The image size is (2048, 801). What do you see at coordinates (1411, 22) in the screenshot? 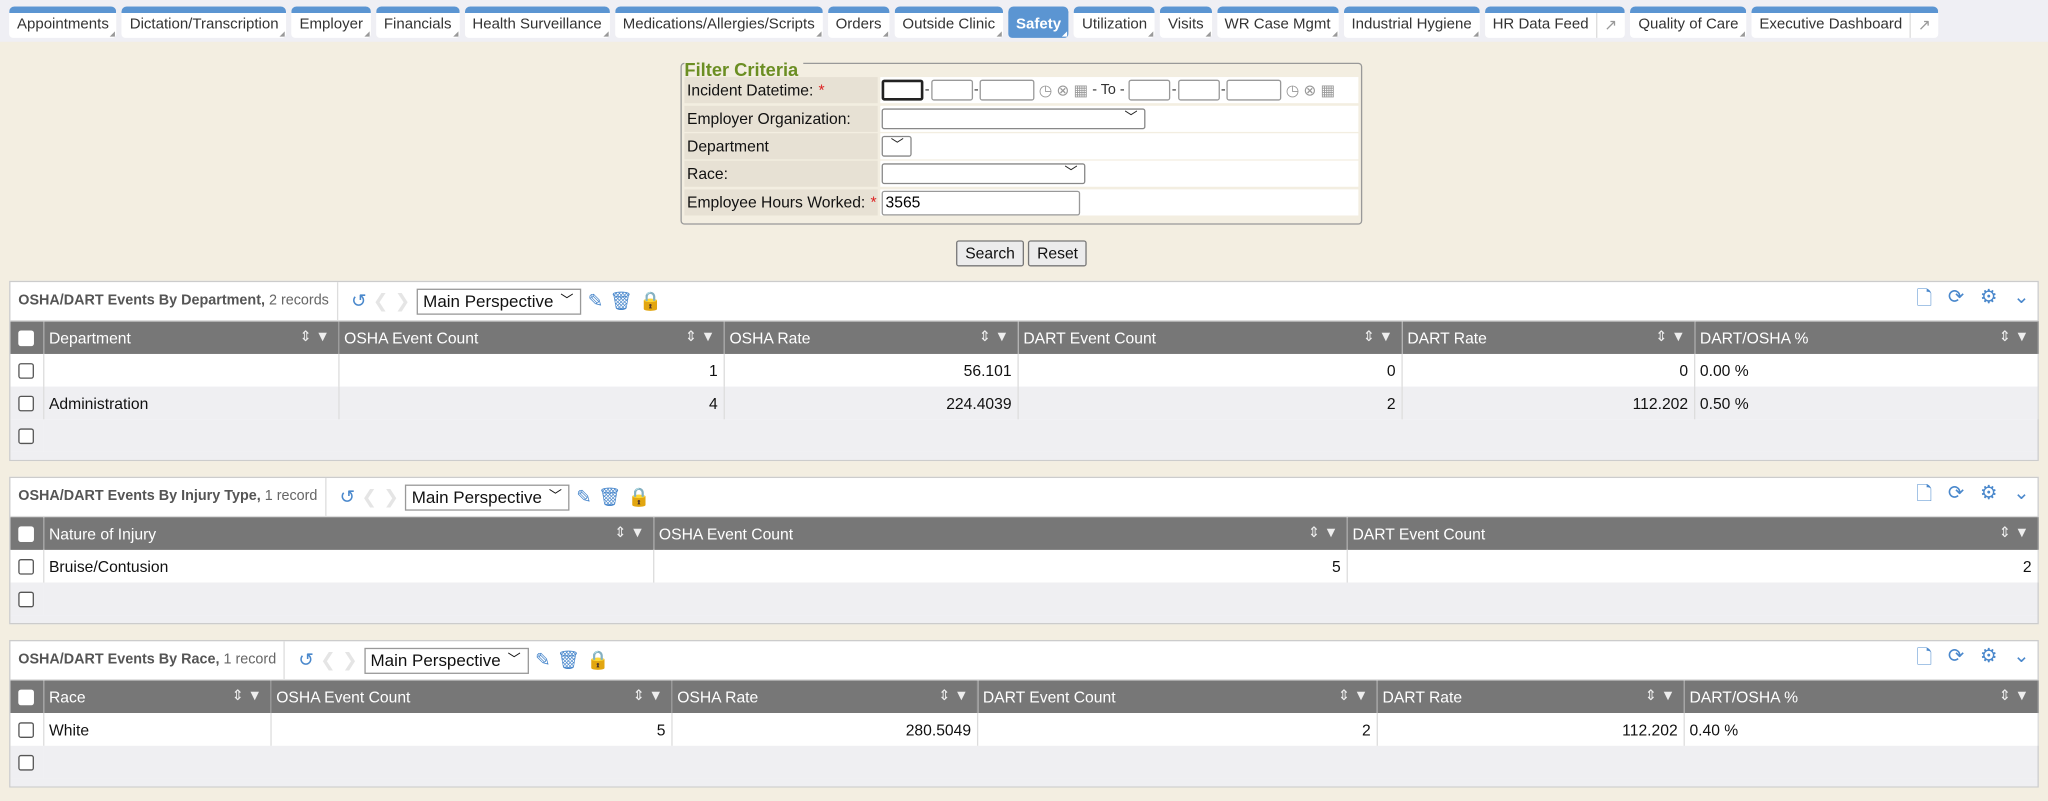
I see `tab-industrial-hygiene: Industrial Hygiene` at bounding box center [1411, 22].